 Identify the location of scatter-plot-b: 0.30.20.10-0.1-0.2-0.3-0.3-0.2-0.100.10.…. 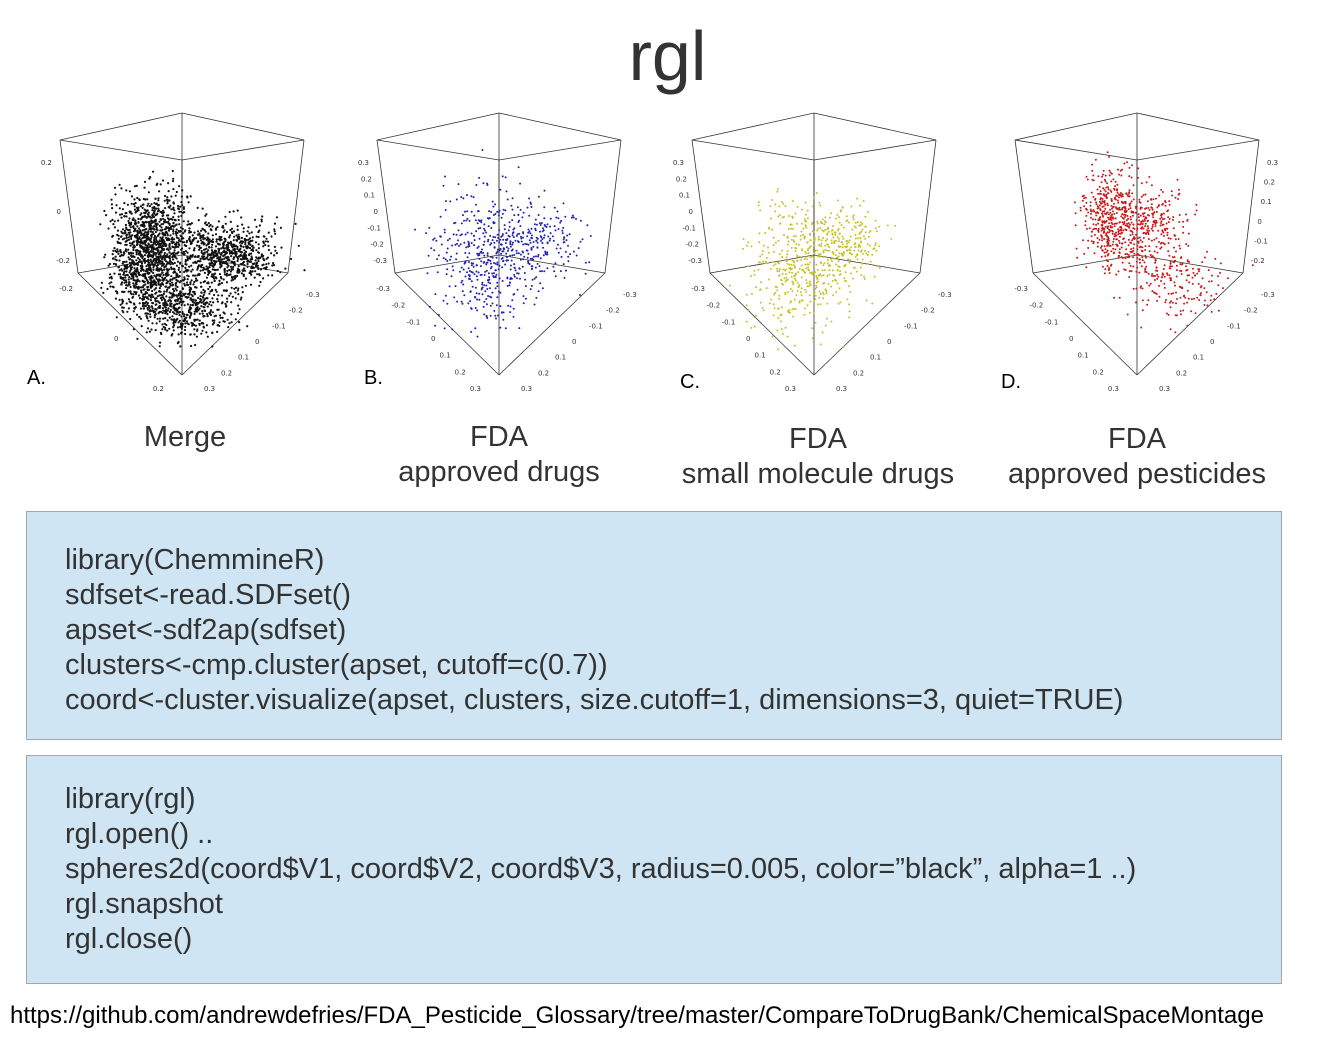
(497, 252).